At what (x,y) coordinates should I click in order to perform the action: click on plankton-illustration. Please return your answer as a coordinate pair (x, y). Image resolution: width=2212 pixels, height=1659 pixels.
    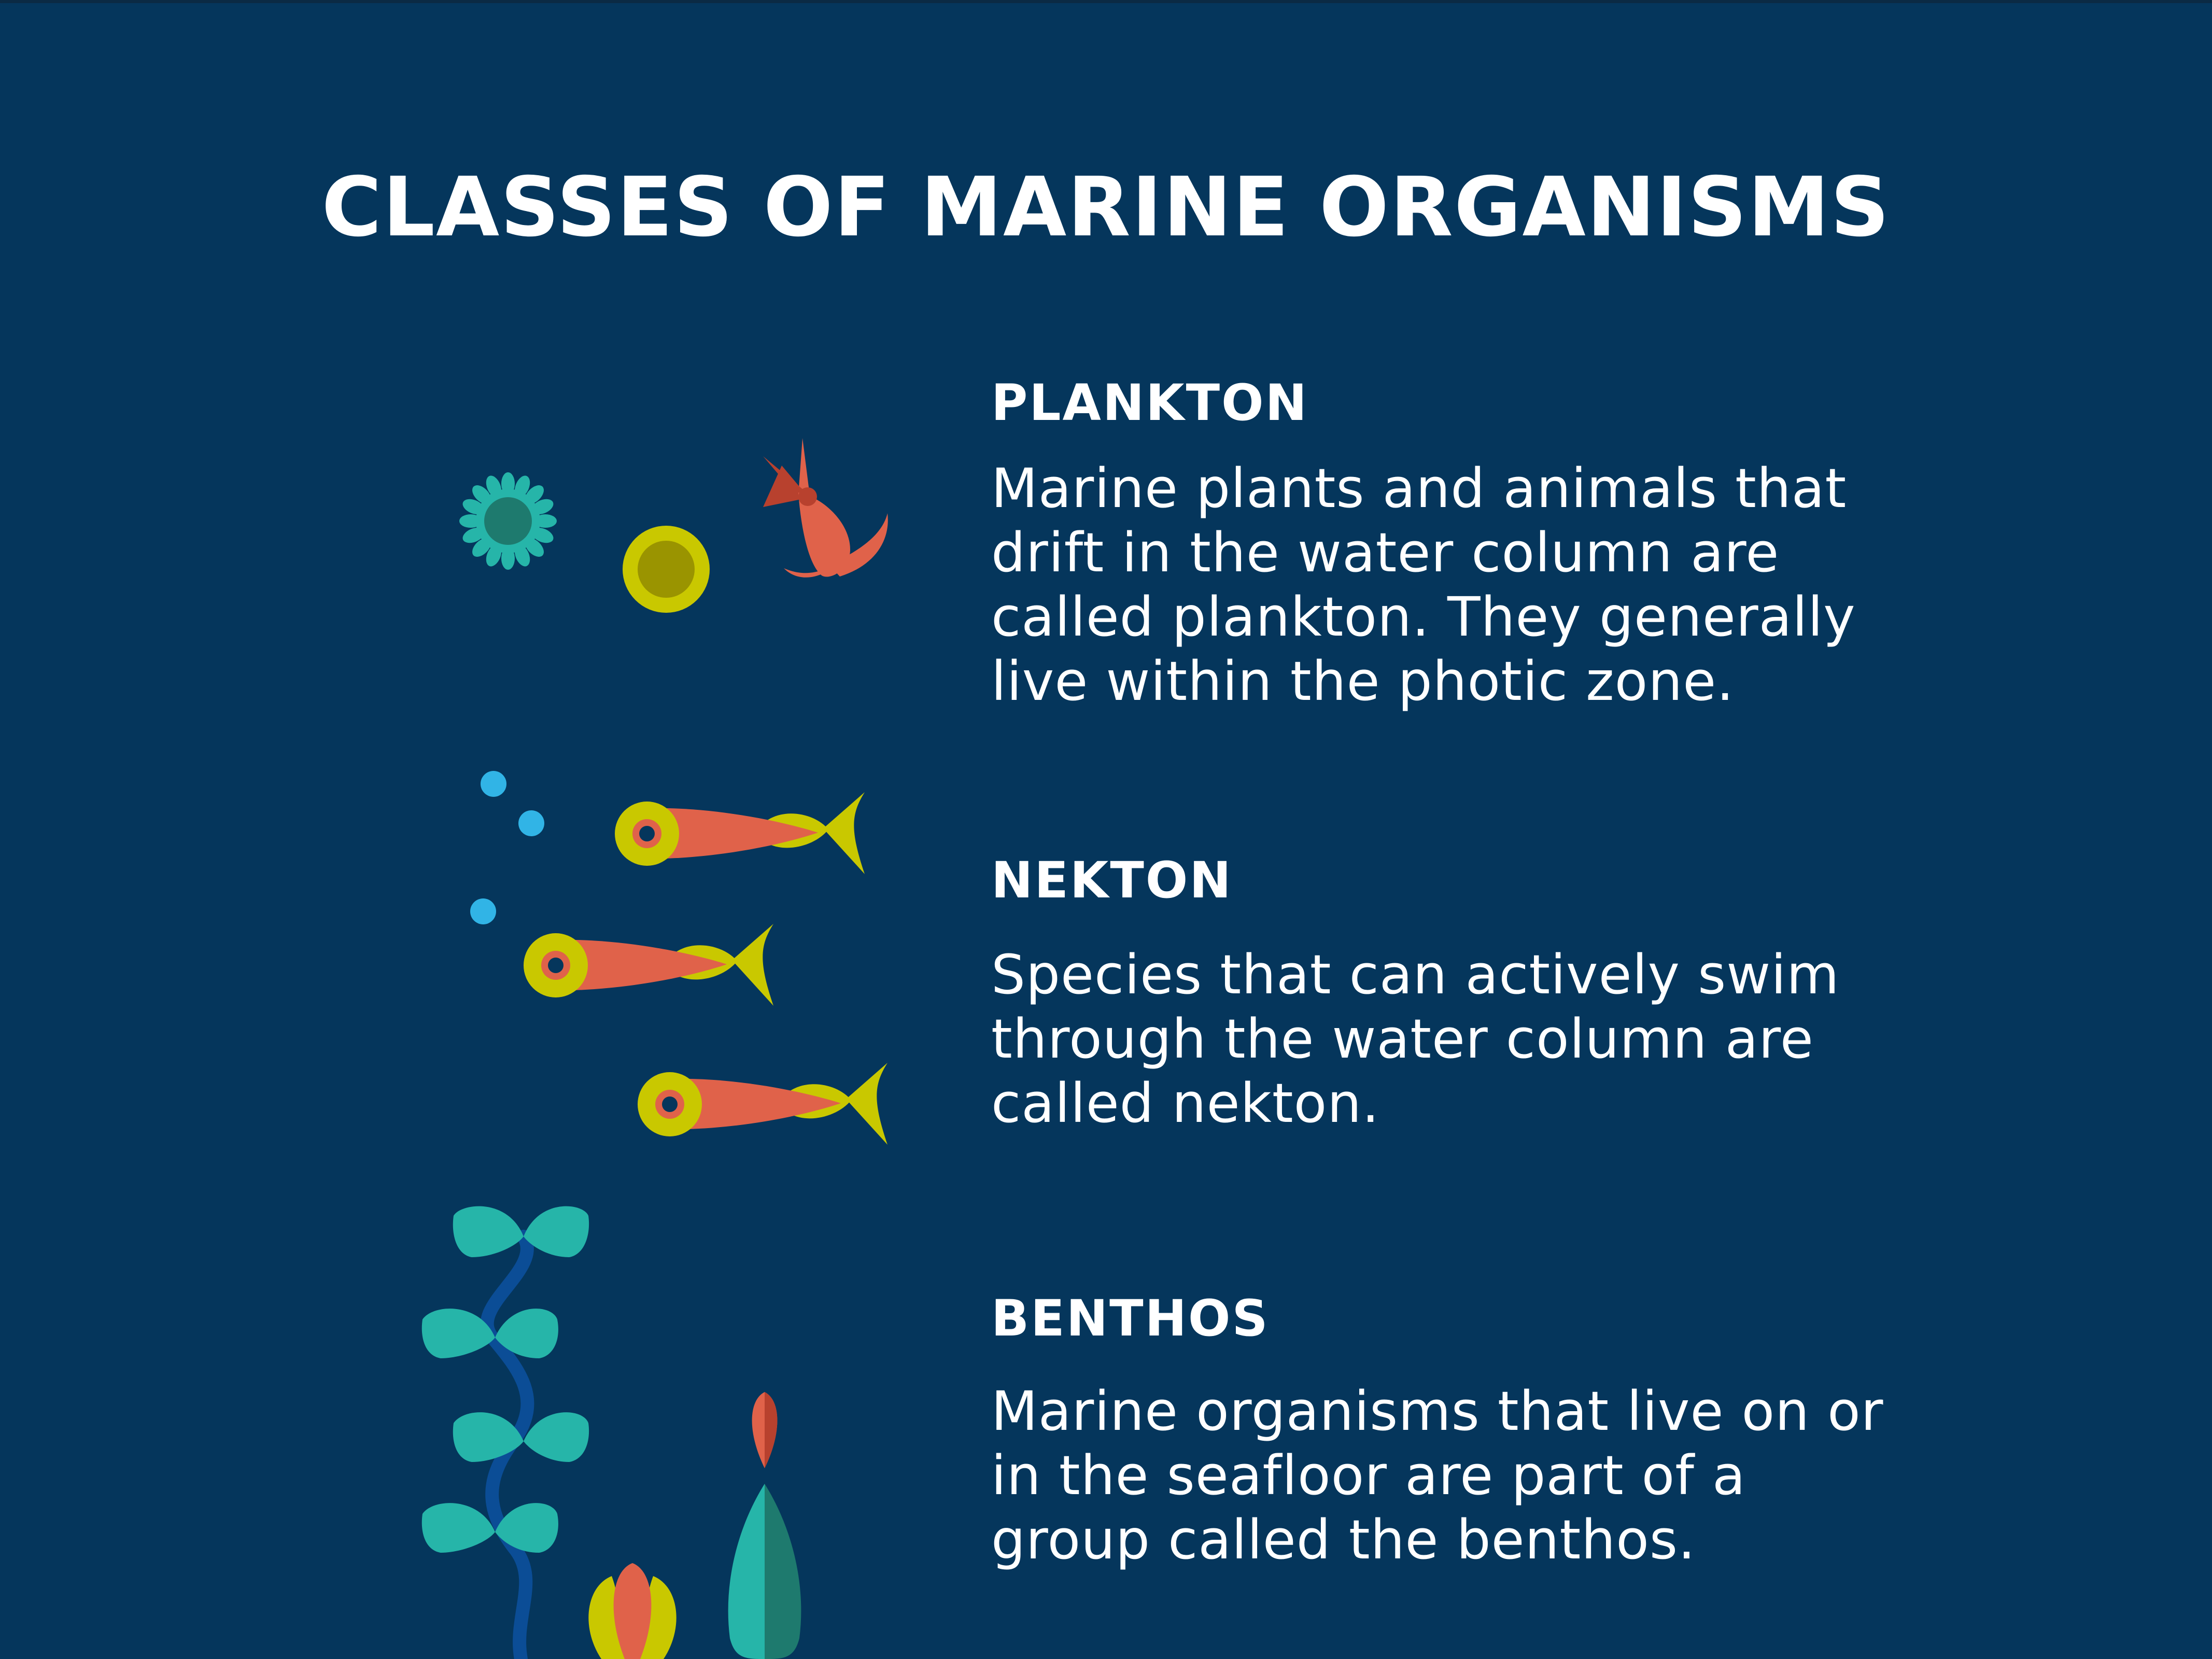
    Looking at the image, I should click on (673, 525).